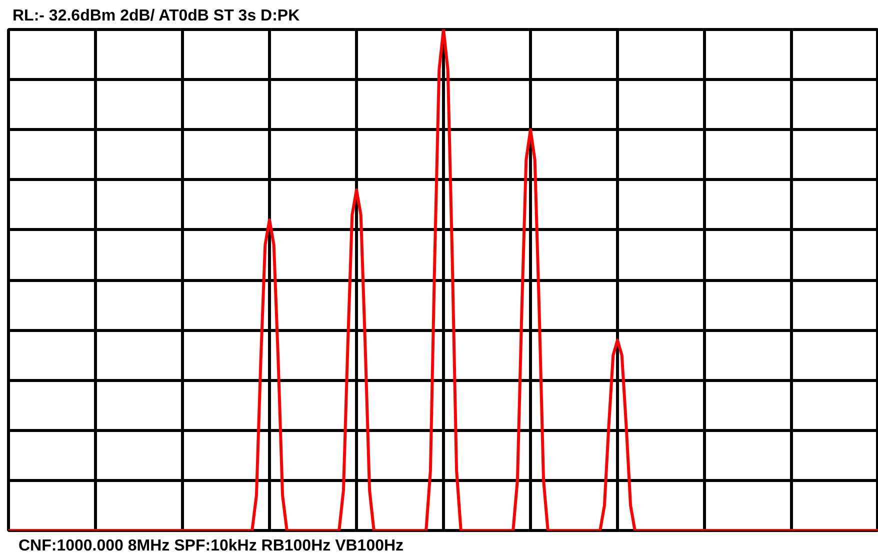  What do you see at coordinates (211, 546) in the screenshot?
I see `text: CNF:1000.000 8MHz SPF:10kHz RB100Hz VB100Hz` at bounding box center [211, 546].